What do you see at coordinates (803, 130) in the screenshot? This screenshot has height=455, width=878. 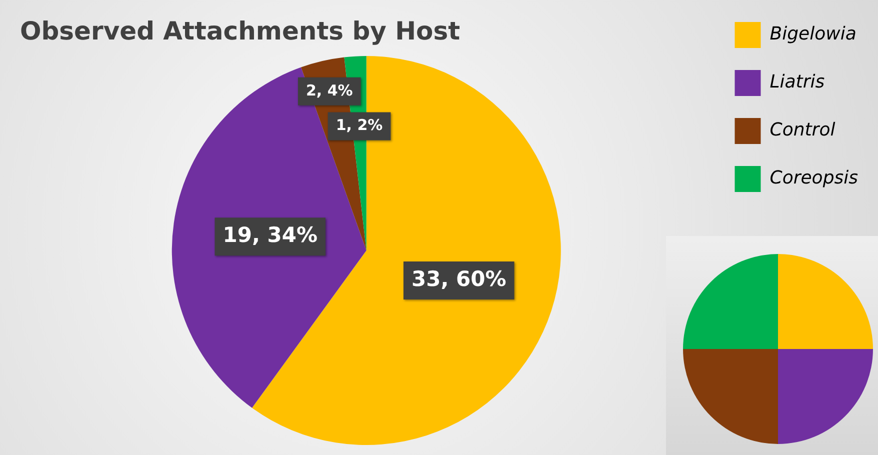 I see `legend-label: Control` at bounding box center [803, 130].